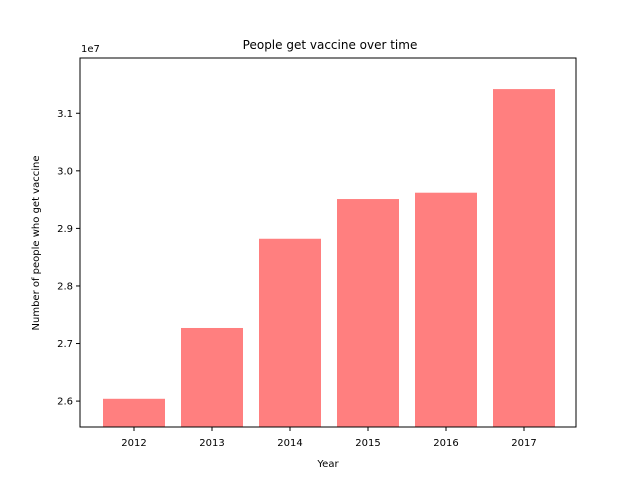 The width and height of the screenshot is (640, 480). What do you see at coordinates (211, 443) in the screenshot?
I see `x-tick-label: 2013` at bounding box center [211, 443].